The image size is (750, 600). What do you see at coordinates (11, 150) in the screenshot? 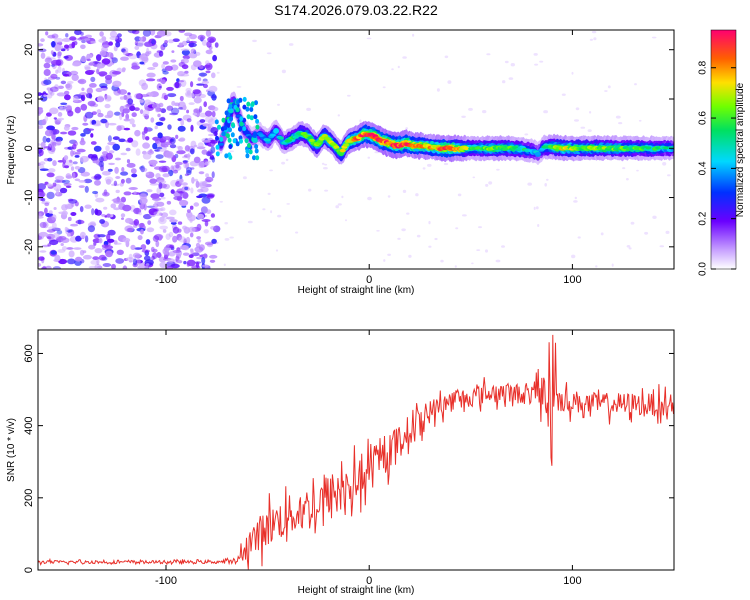
I see `spectrogram-ylabel: Frequency (Hz)` at bounding box center [11, 150].